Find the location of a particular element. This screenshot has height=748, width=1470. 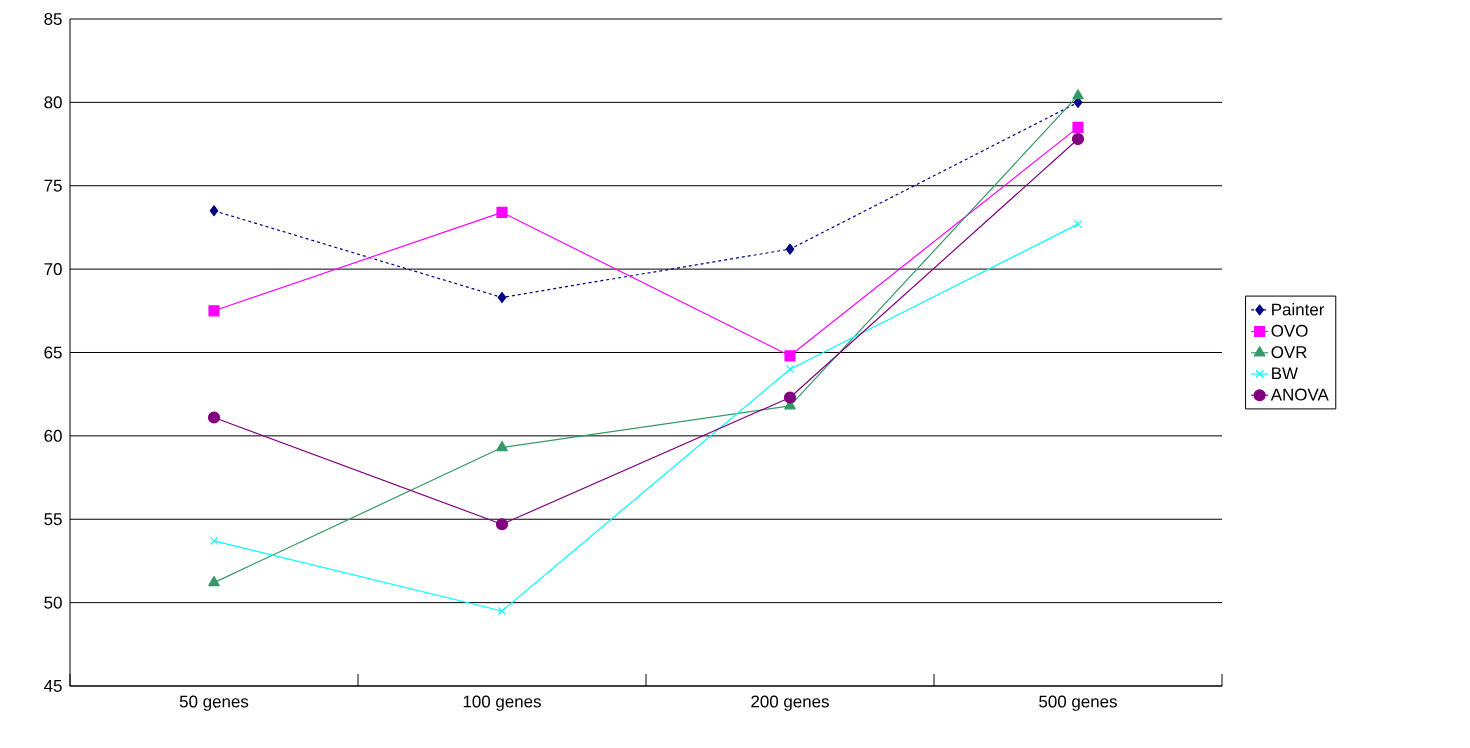

y-tick-label: 80 is located at coordinates (53, 102).